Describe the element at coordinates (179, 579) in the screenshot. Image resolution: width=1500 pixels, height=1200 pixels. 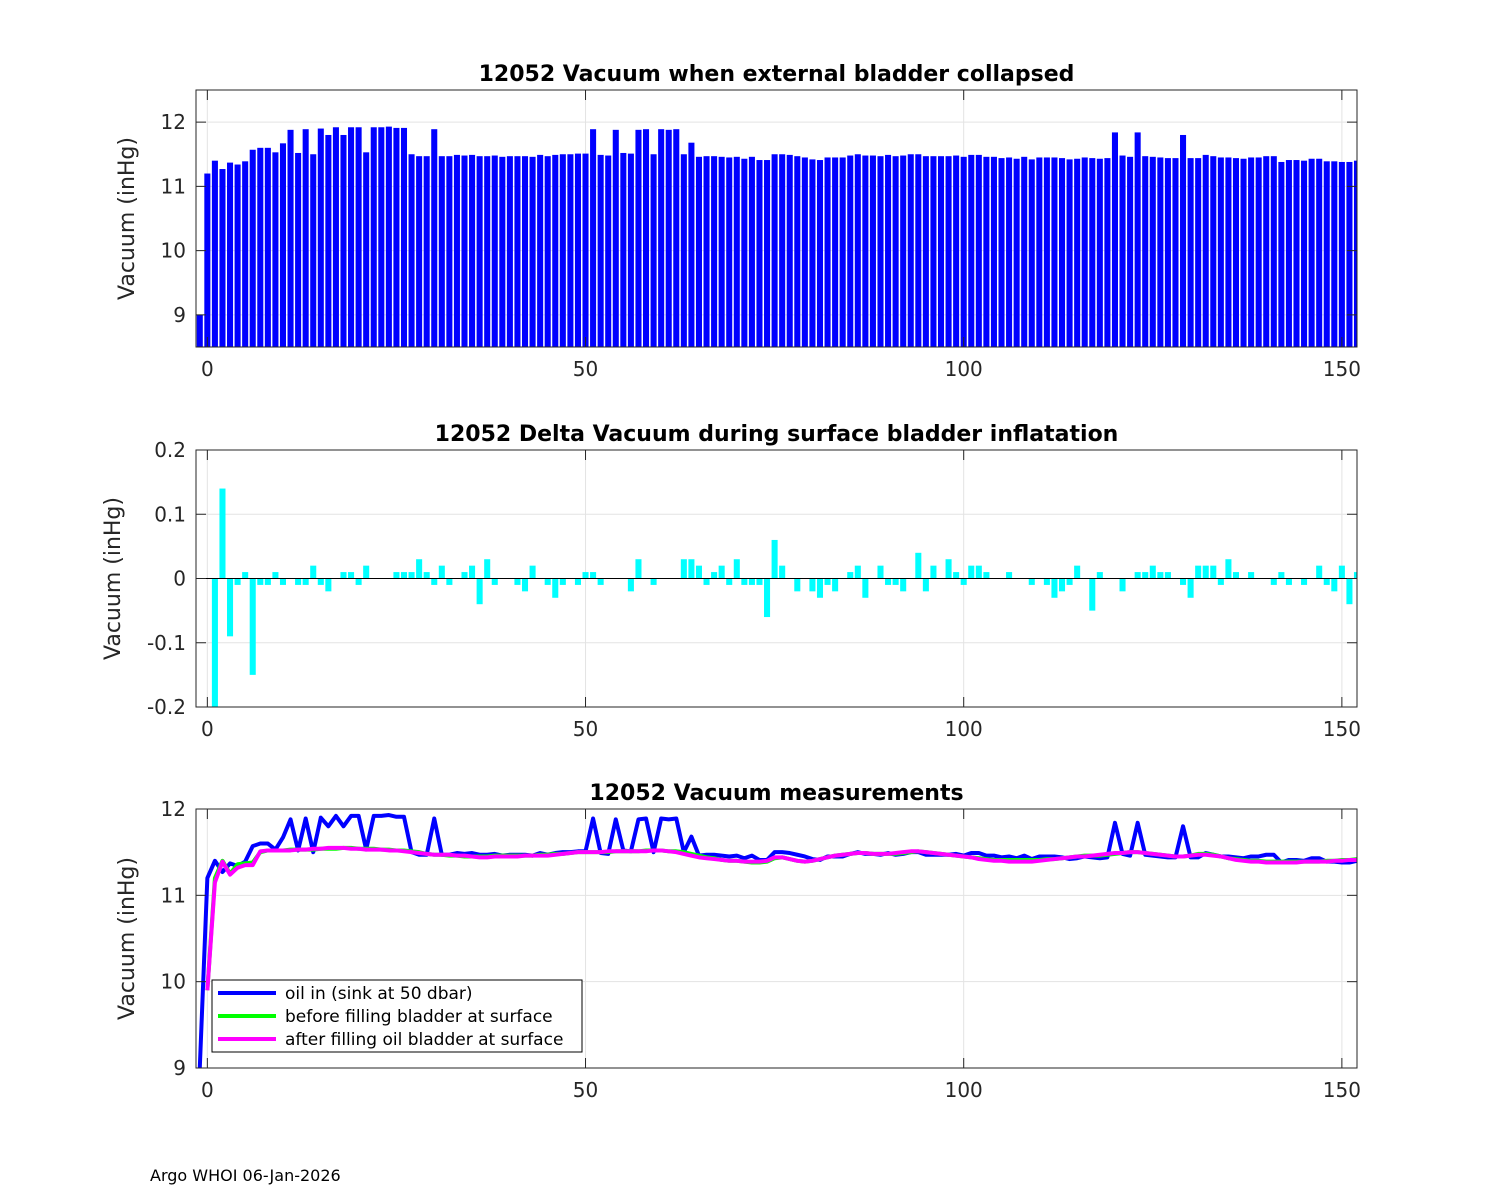
I see `y-tick-label: 0` at that location.